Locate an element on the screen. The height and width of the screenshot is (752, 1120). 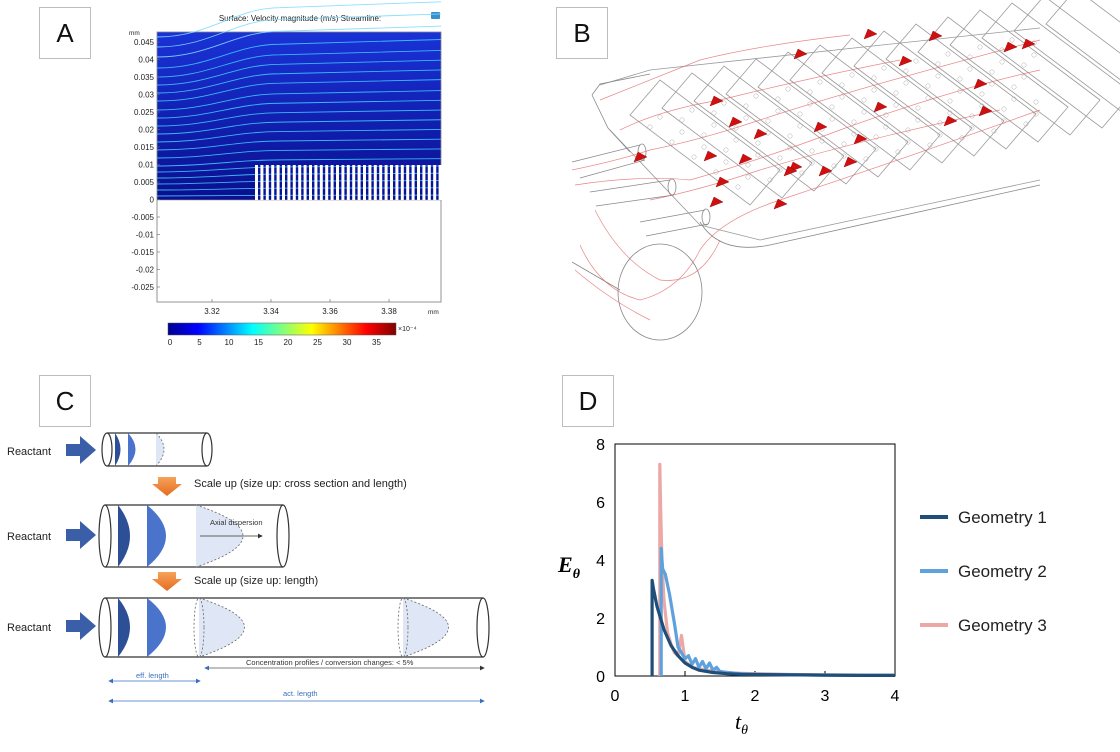
panel-a-lower-region is located at coordinates (299, 251).